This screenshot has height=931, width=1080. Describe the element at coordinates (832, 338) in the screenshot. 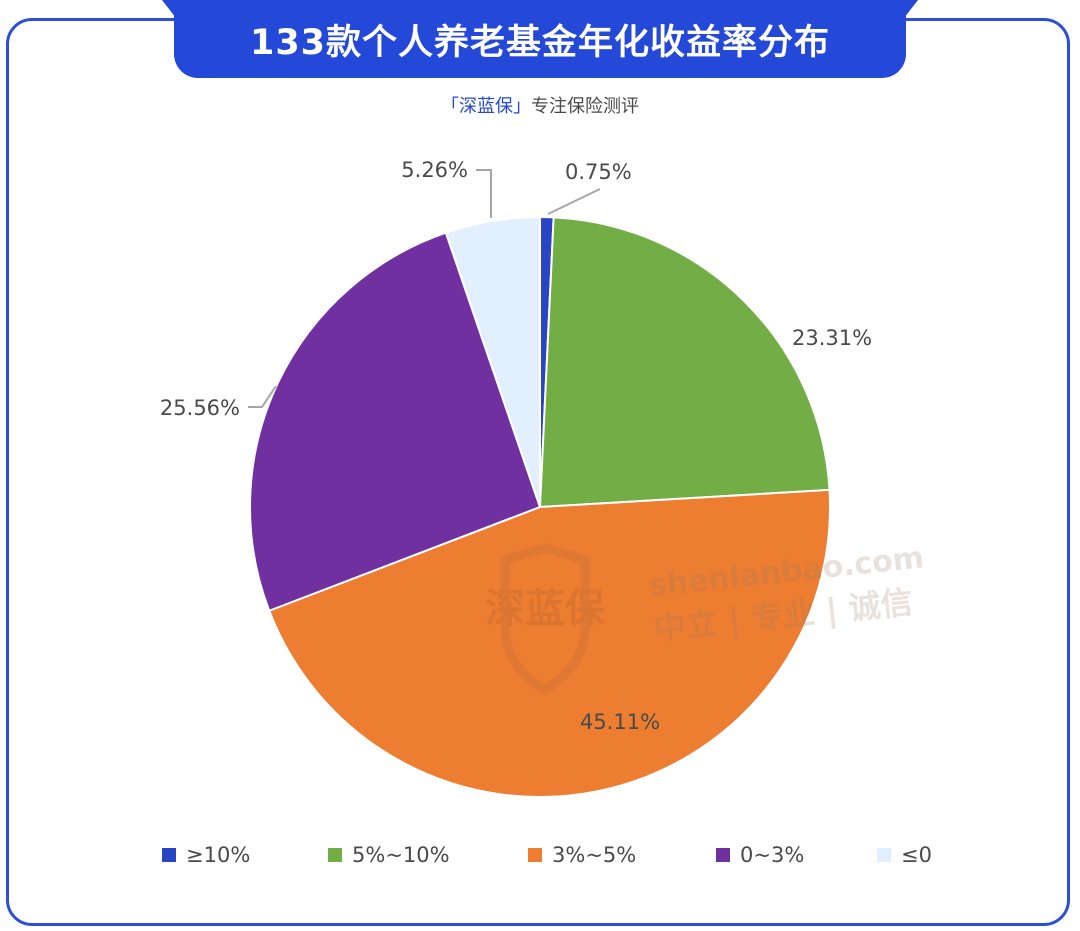

I see `data-label: 23.31%` at that location.